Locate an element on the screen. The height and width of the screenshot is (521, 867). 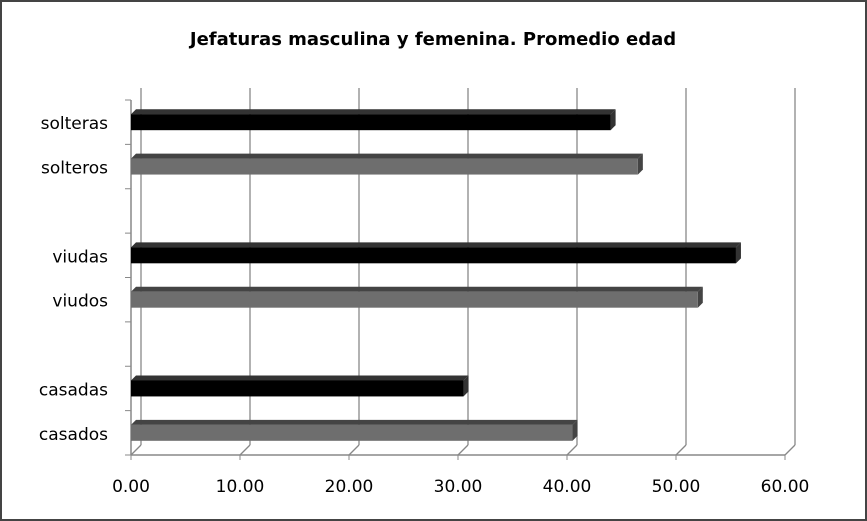
y-tick-label: solteras is located at coordinates (75, 124).